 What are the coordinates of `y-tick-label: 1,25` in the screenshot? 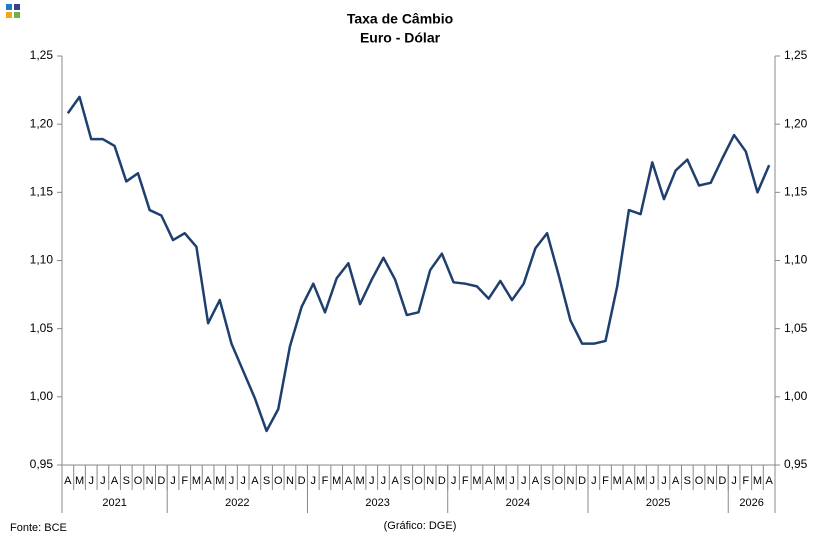 It's located at (42, 55).